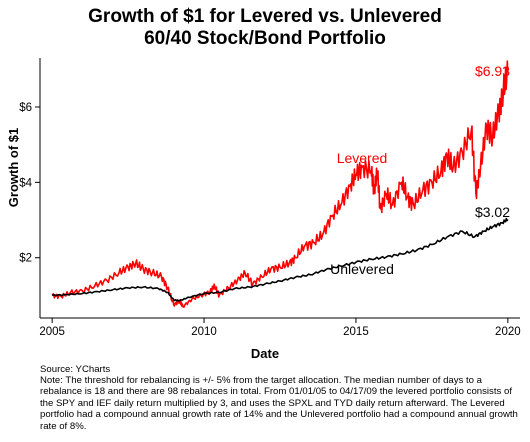 The height and width of the screenshot is (442, 530). I want to click on y-tick-label: $4, so click(25, 183).